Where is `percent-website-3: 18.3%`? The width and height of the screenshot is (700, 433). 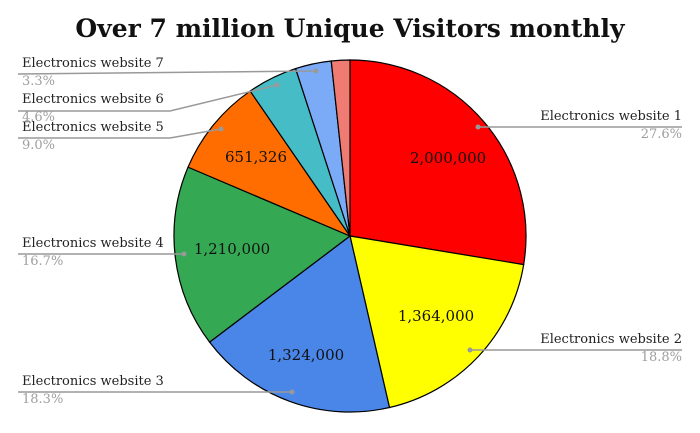
percent-website-3: 18.3% is located at coordinates (43, 399).